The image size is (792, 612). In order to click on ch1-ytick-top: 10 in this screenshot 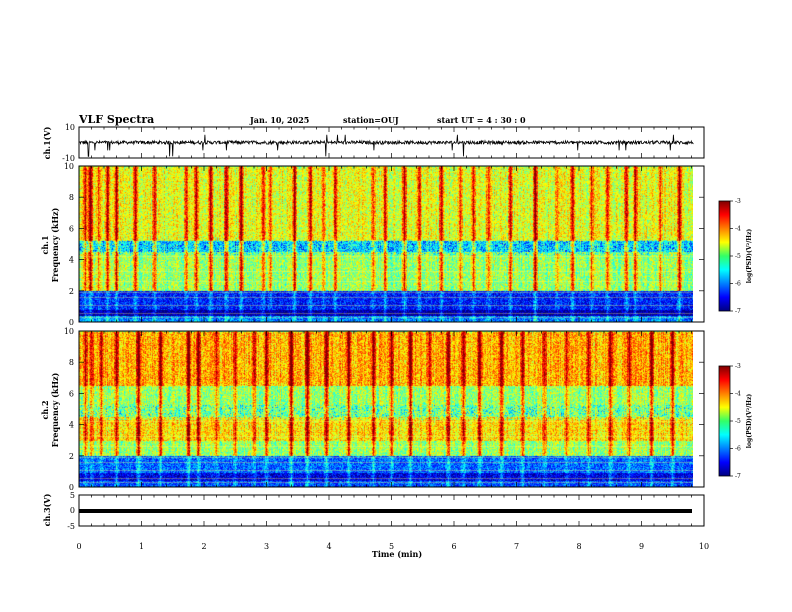, I will do `click(70, 127)`.